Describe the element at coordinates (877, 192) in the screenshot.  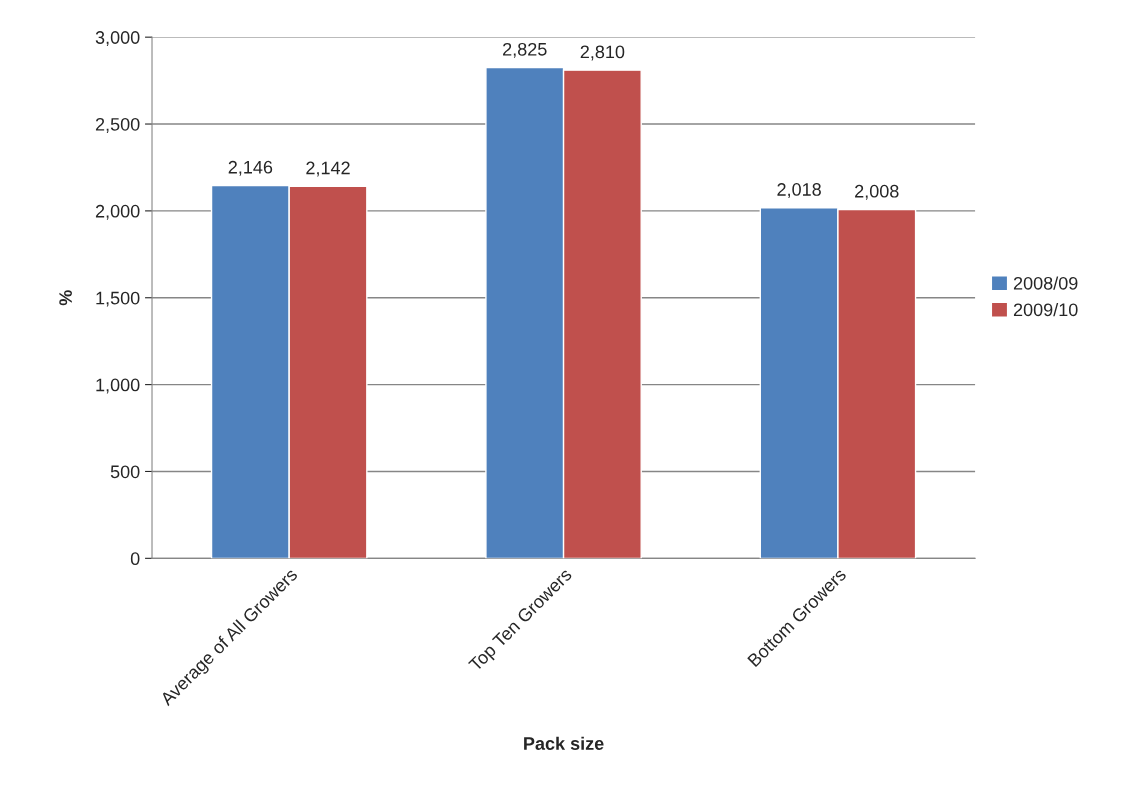
I see `data-label: 2,008` at that location.